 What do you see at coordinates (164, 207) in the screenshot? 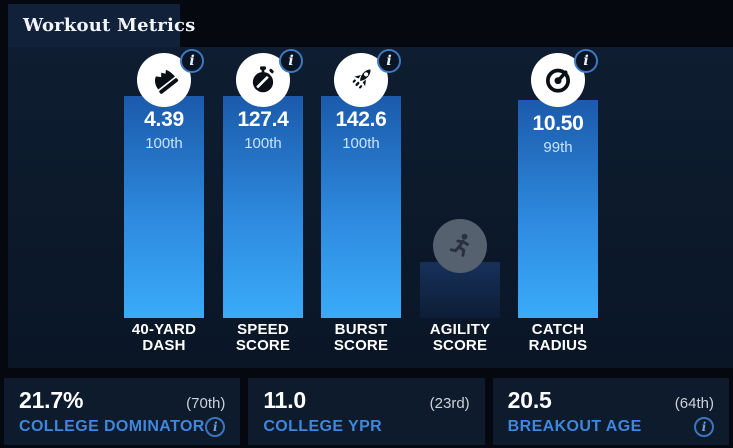
I see `bar-40-yard-dash: 4.39 100th` at bounding box center [164, 207].